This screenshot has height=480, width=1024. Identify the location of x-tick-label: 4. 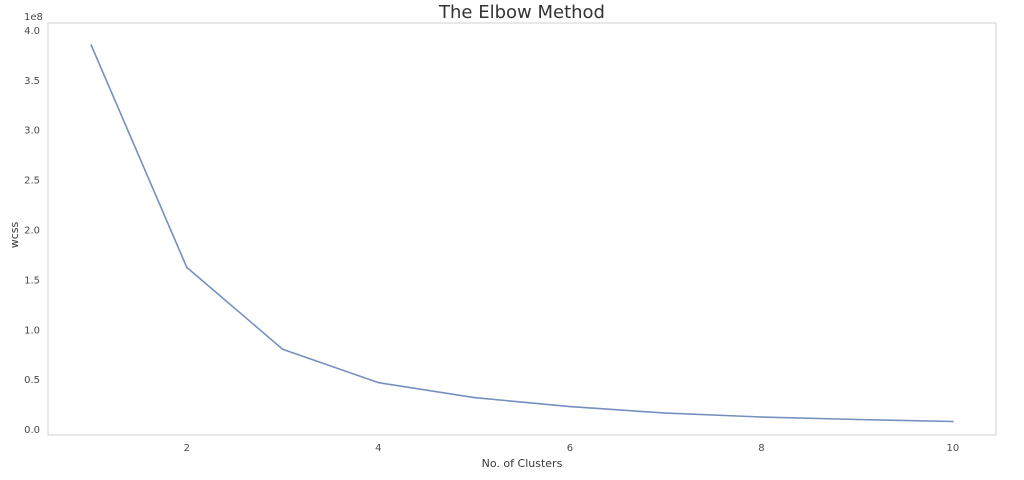
(378, 448).